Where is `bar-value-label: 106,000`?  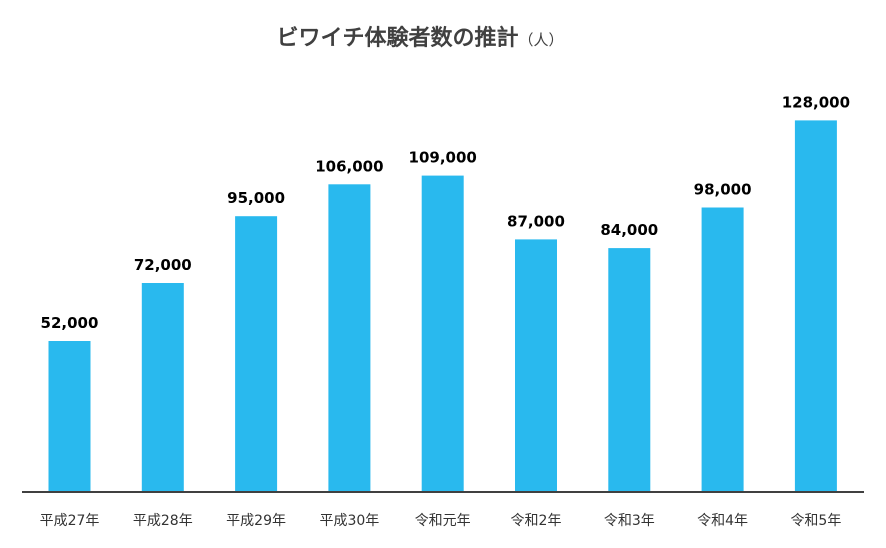 bar-value-label: 106,000 is located at coordinates (349, 166).